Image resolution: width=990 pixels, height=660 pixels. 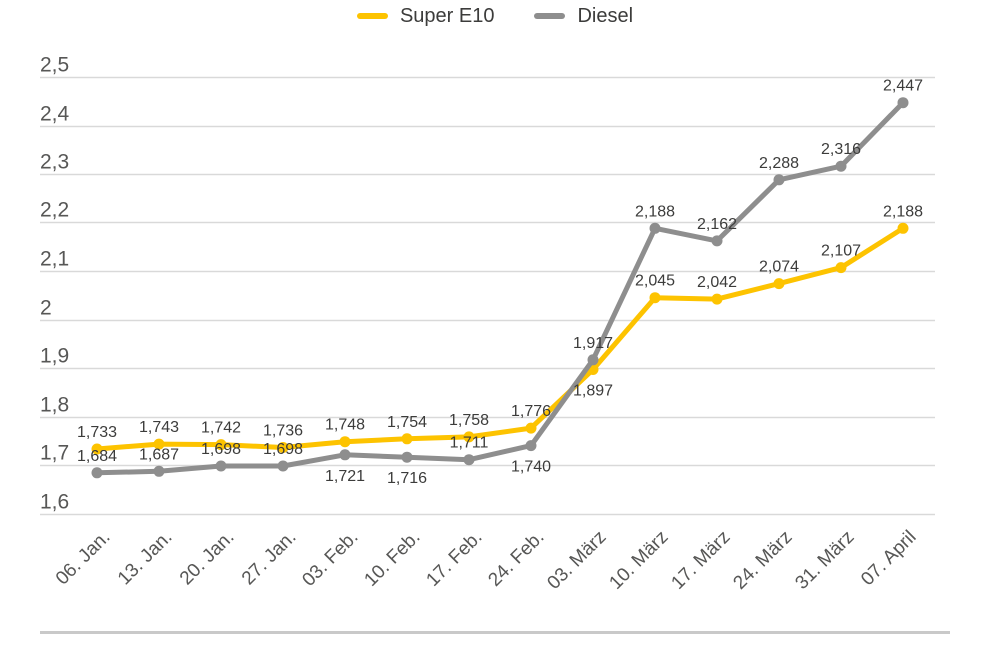 What do you see at coordinates (717, 282) in the screenshot?
I see `data-point-label-super-e10: 2,042` at bounding box center [717, 282].